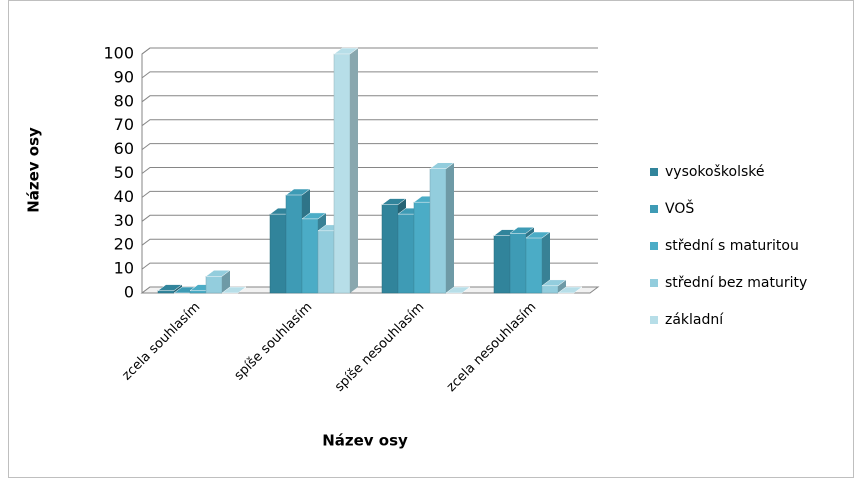  I want to click on legend-label: základní, so click(694, 320).